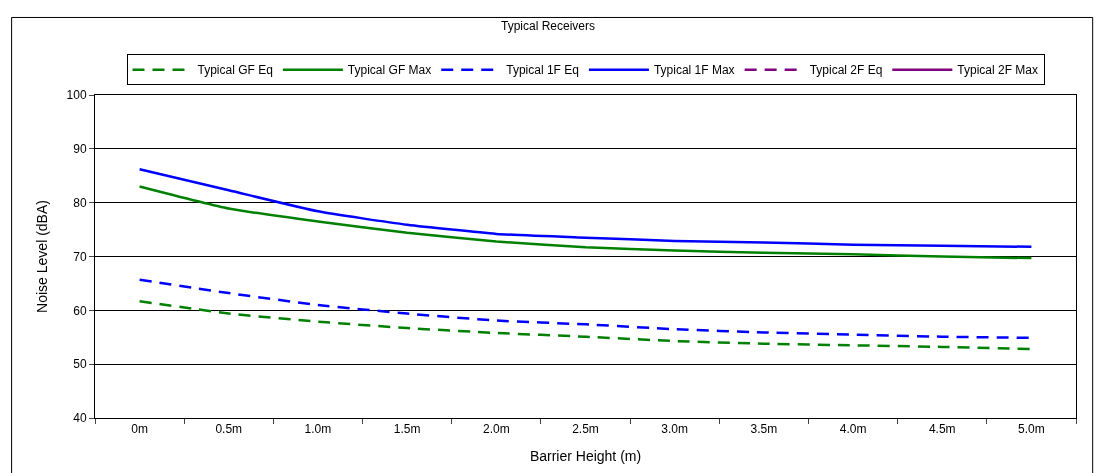 The width and height of the screenshot is (1096, 473). Describe the element at coordinates (80, 310) in the screenshot. I see `y-tick-label: 60` at that location.